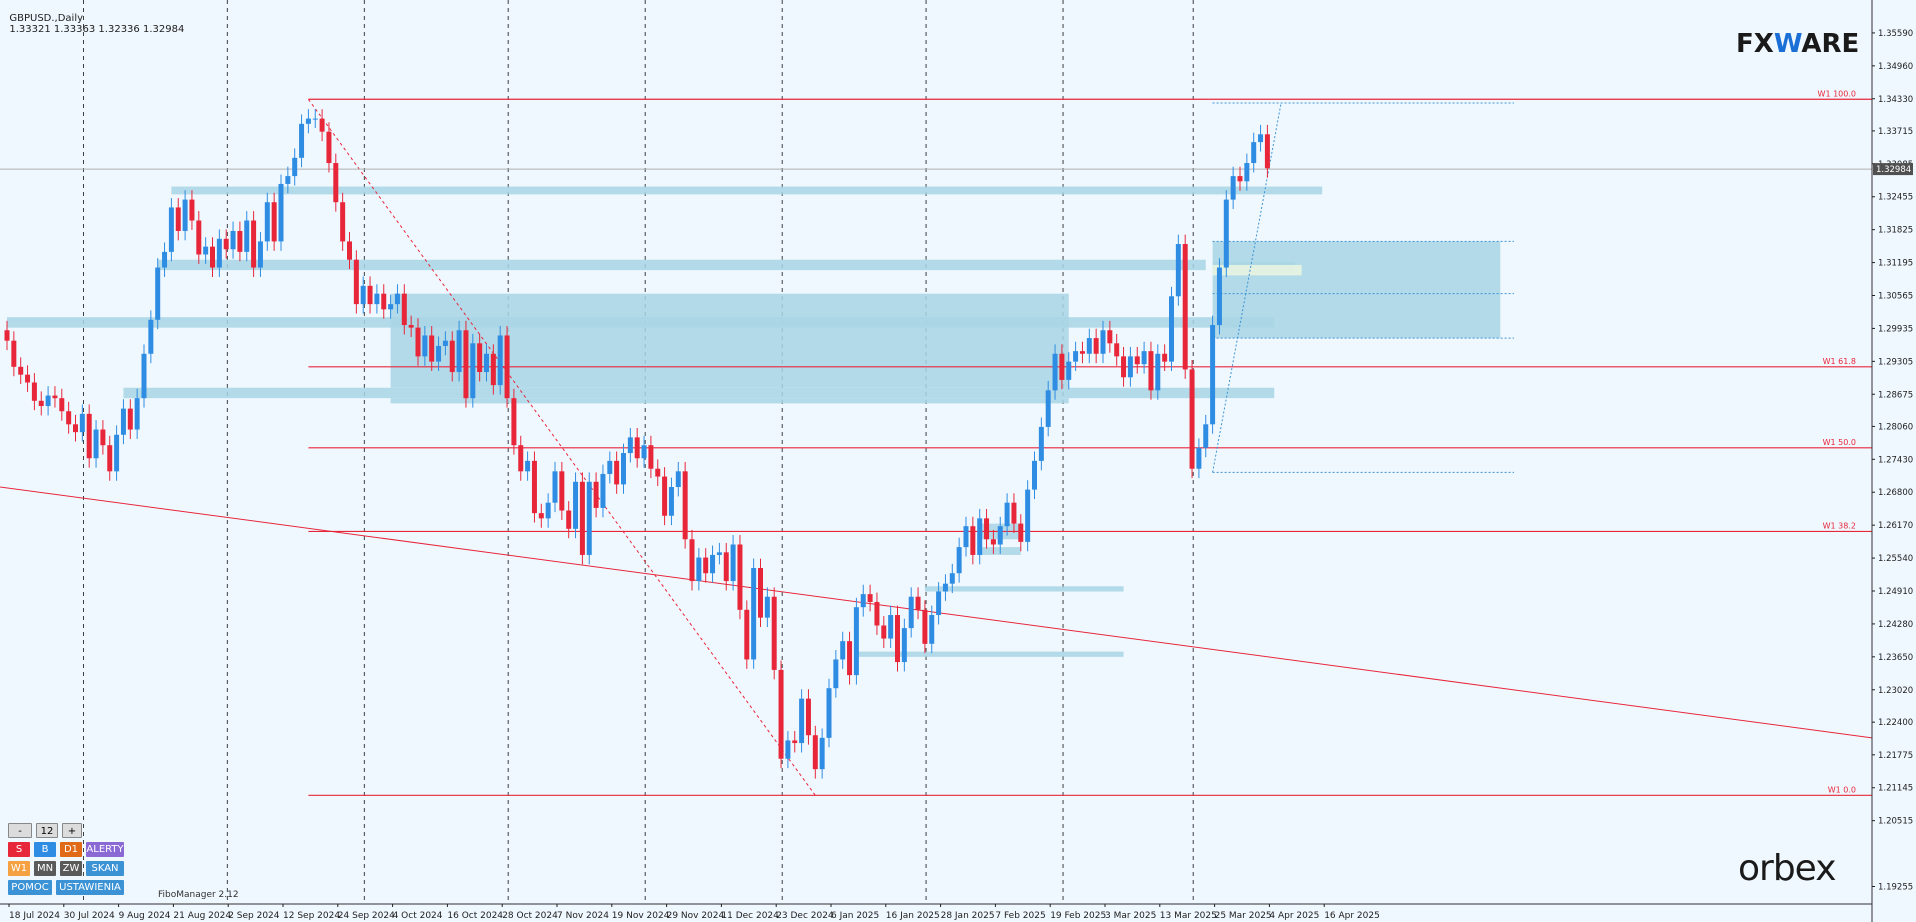 Image resolution: width=1916 pixels, height=922 pixels. Describe the element at coordinates (71, 868) in the screenshot. I see `zw-button: ZW` at that location.